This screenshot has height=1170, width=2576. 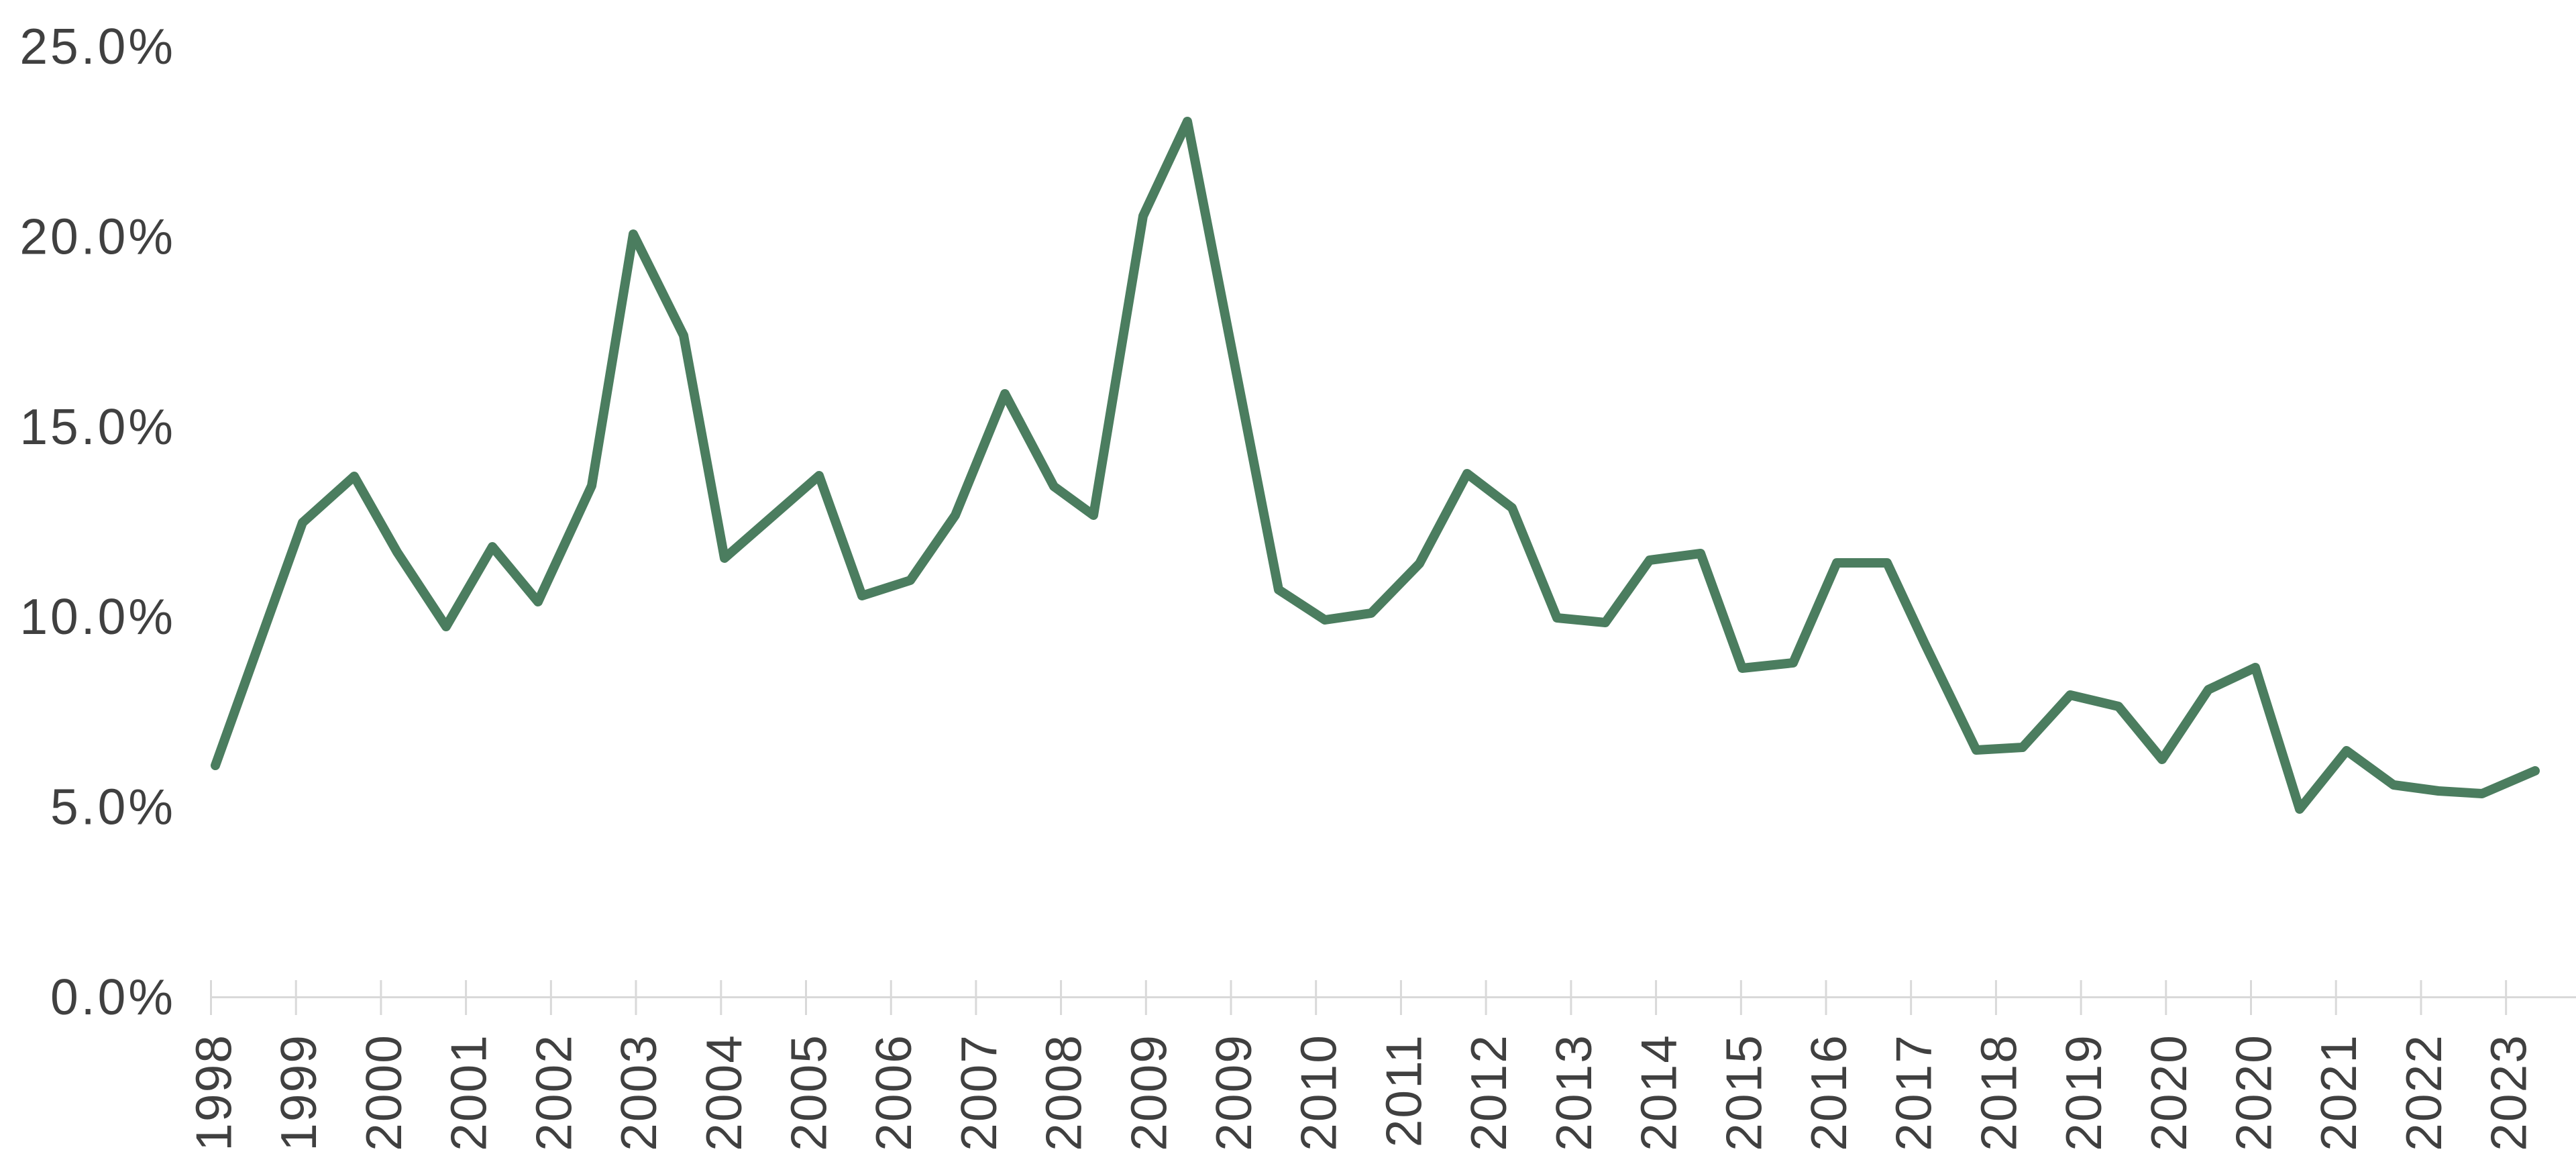 What do you see at coordinates (2509, 1092) in the screenshot?
I see `svg-text: 2023` at bounding box center [2509, 1092].